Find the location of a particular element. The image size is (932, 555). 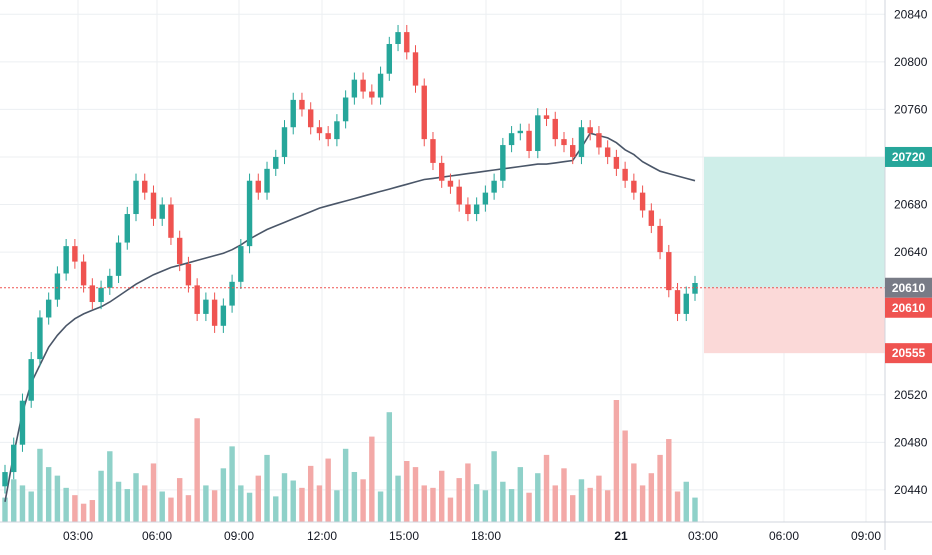

last-price-badge-label: 20610 is located at coordinates (909, 288).